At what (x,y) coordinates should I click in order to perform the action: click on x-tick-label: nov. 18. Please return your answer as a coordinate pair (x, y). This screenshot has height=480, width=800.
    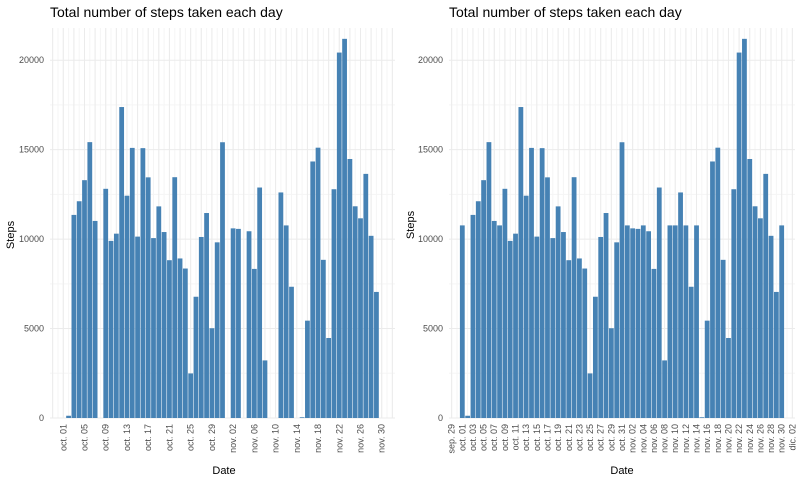
    Looking at the image, I should click on (318, 438).